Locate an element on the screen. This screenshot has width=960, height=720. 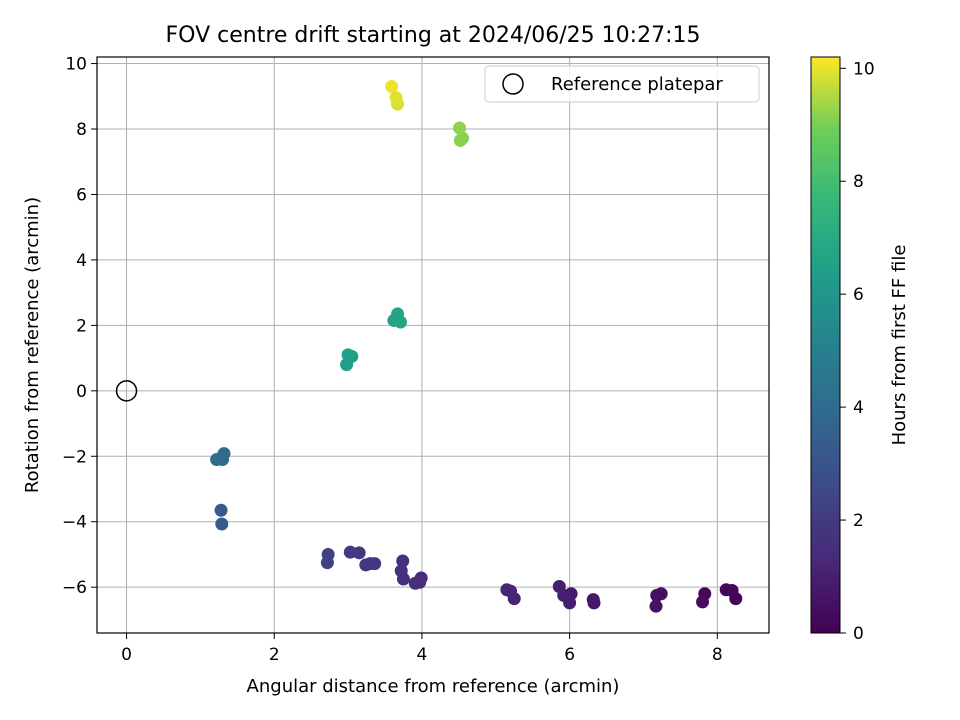
x-tick-label: 0 is located at coordinates (126, 655).